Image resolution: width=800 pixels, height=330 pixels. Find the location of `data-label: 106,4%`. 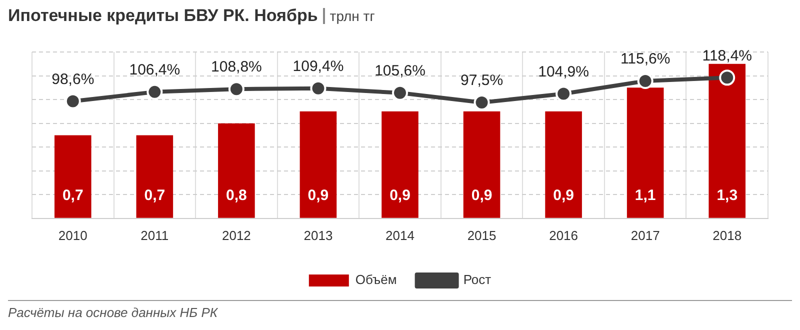

data-label: 106,4% is located at coordinates (154, 70).